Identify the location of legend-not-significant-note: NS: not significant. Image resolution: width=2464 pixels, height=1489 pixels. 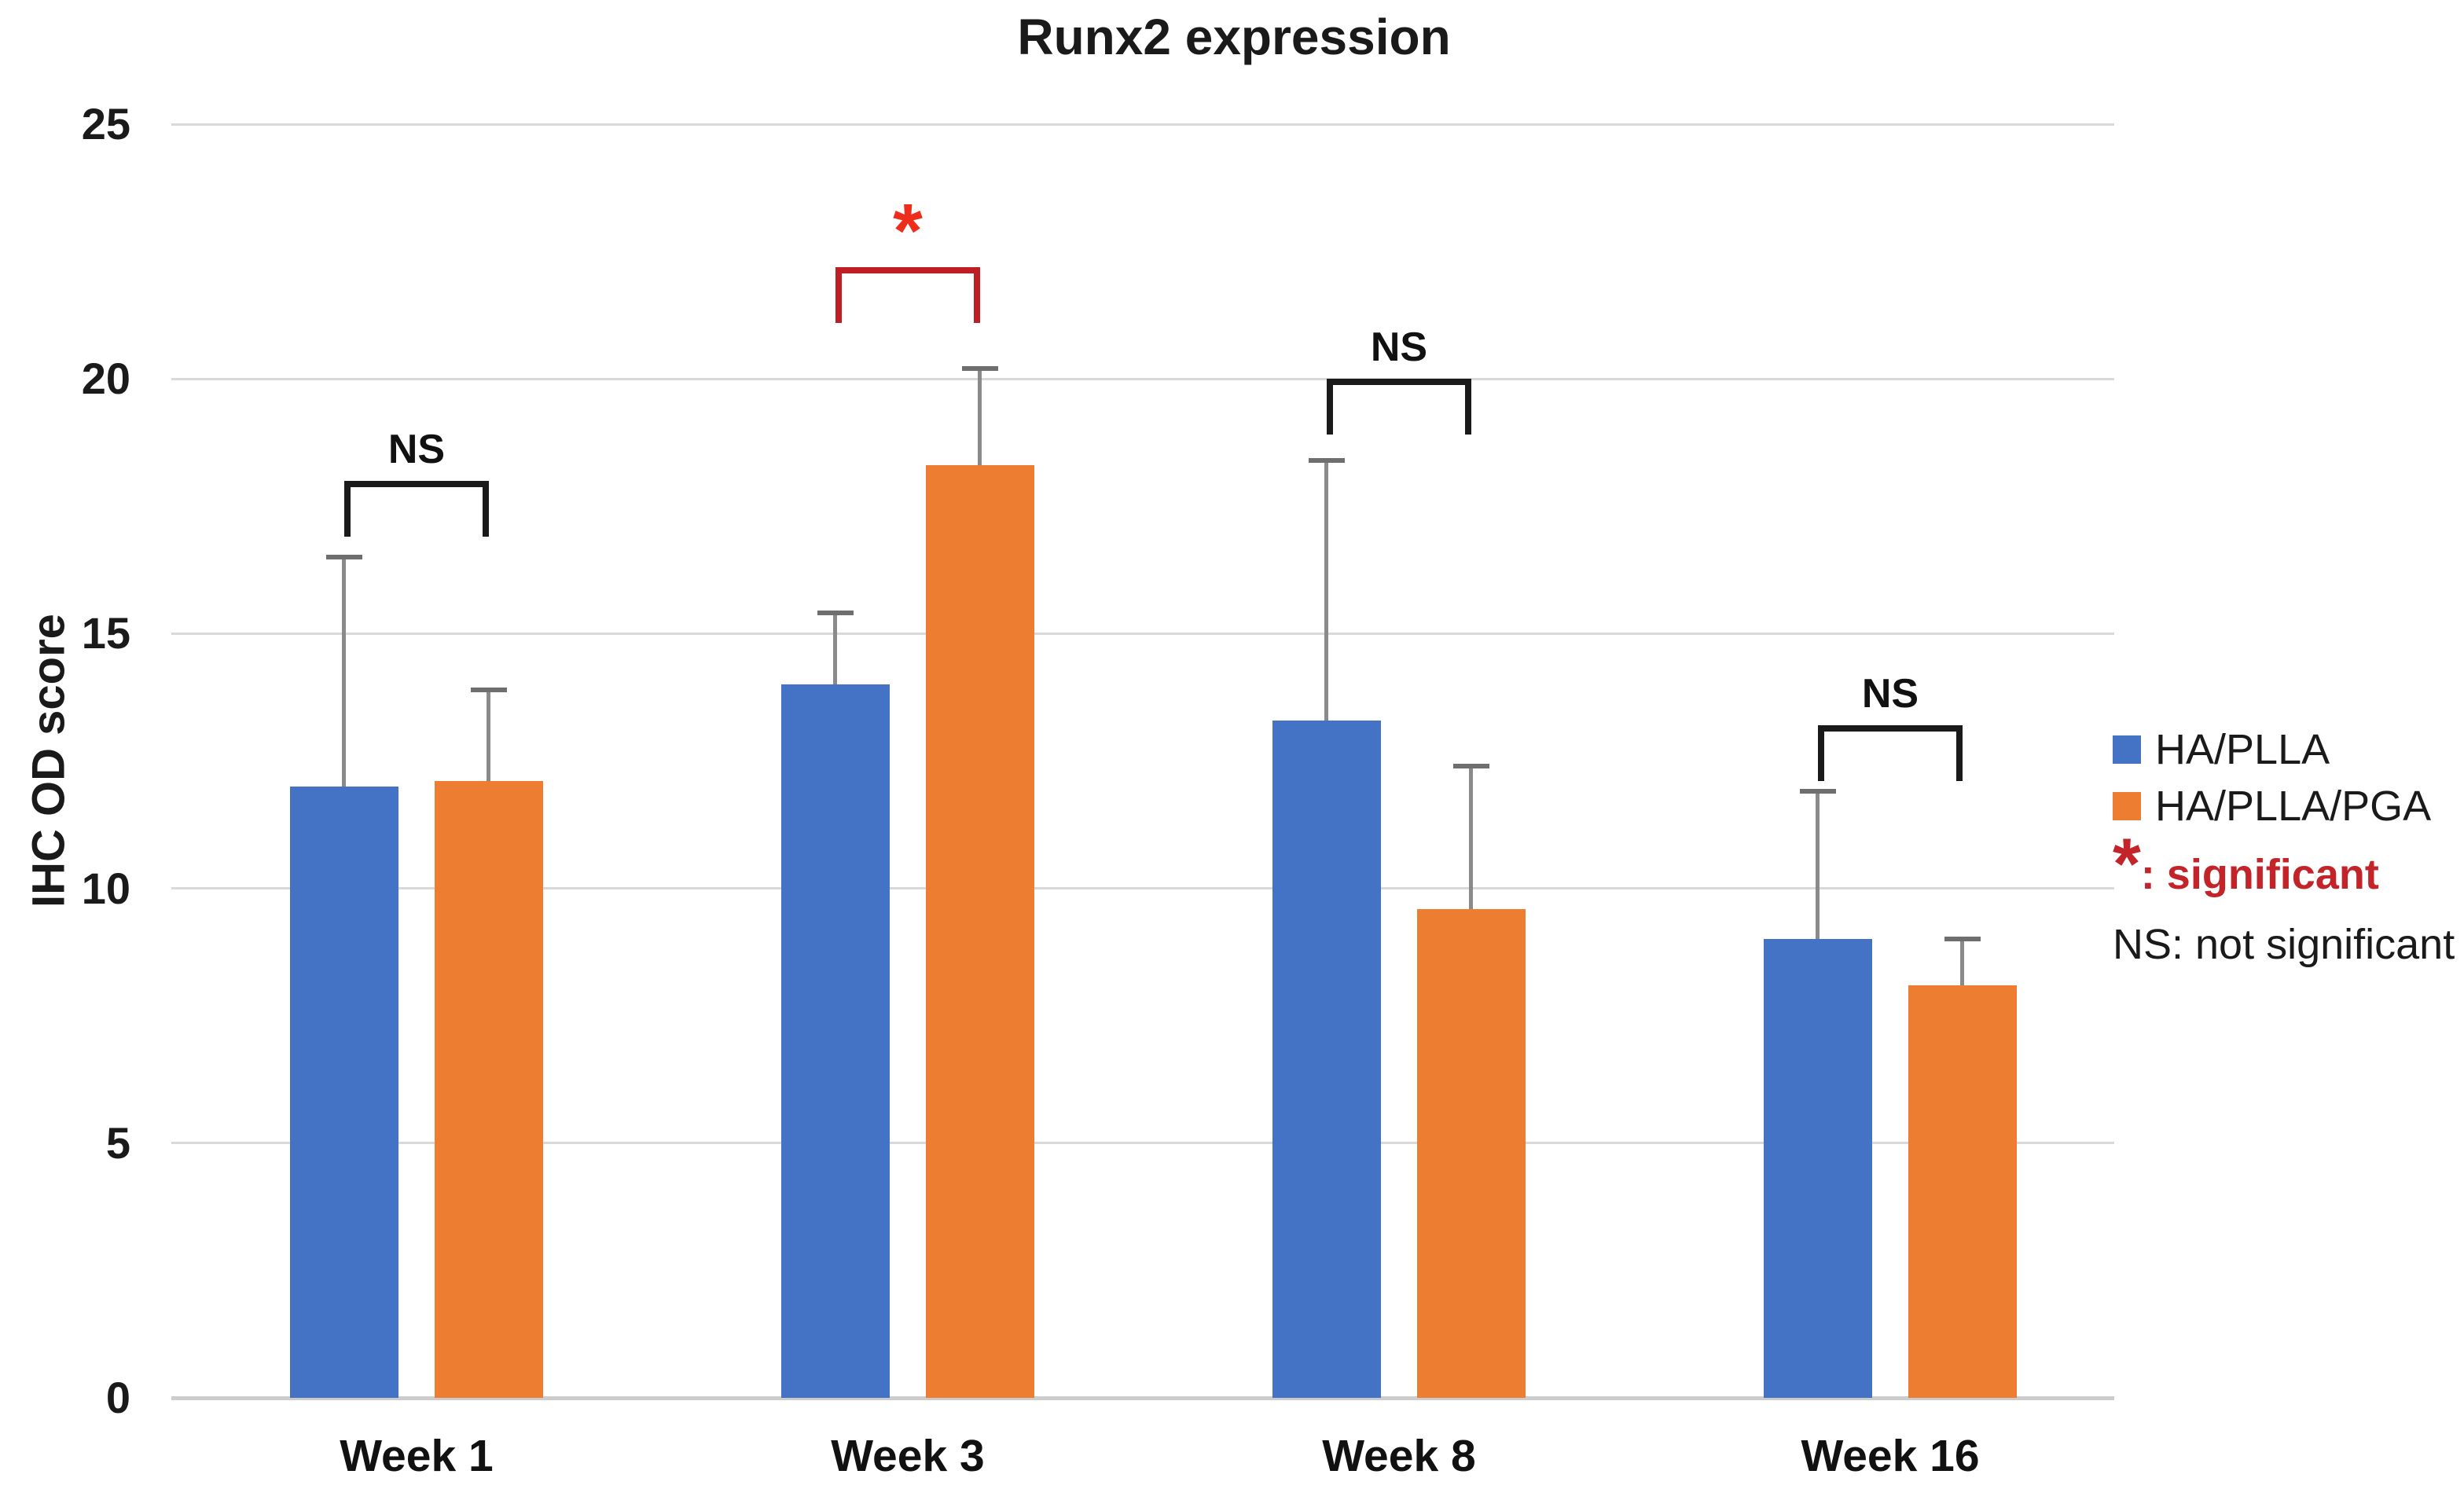
(2284, 944).